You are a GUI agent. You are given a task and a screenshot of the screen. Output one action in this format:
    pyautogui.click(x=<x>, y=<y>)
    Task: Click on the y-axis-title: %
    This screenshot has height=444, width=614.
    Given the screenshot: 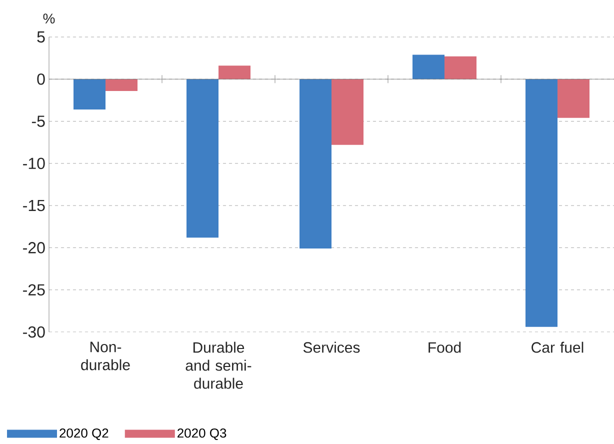 What is the action you would take?
    pyautogui.click(x=49, y=19)
    